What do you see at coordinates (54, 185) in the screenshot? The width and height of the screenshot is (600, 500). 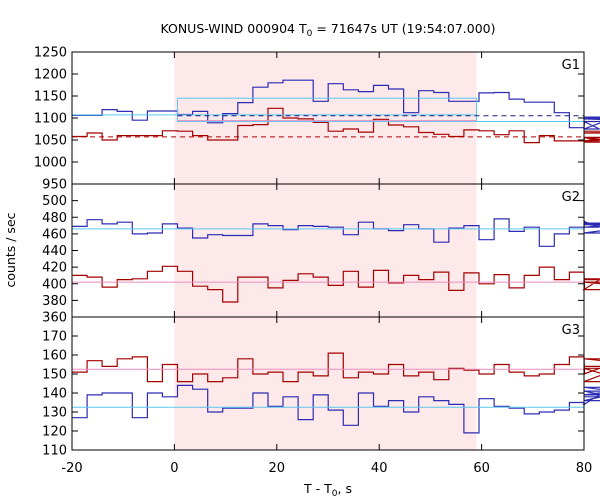 I see `g1-y-tick-label: 950` at bounding box center [54, 185].